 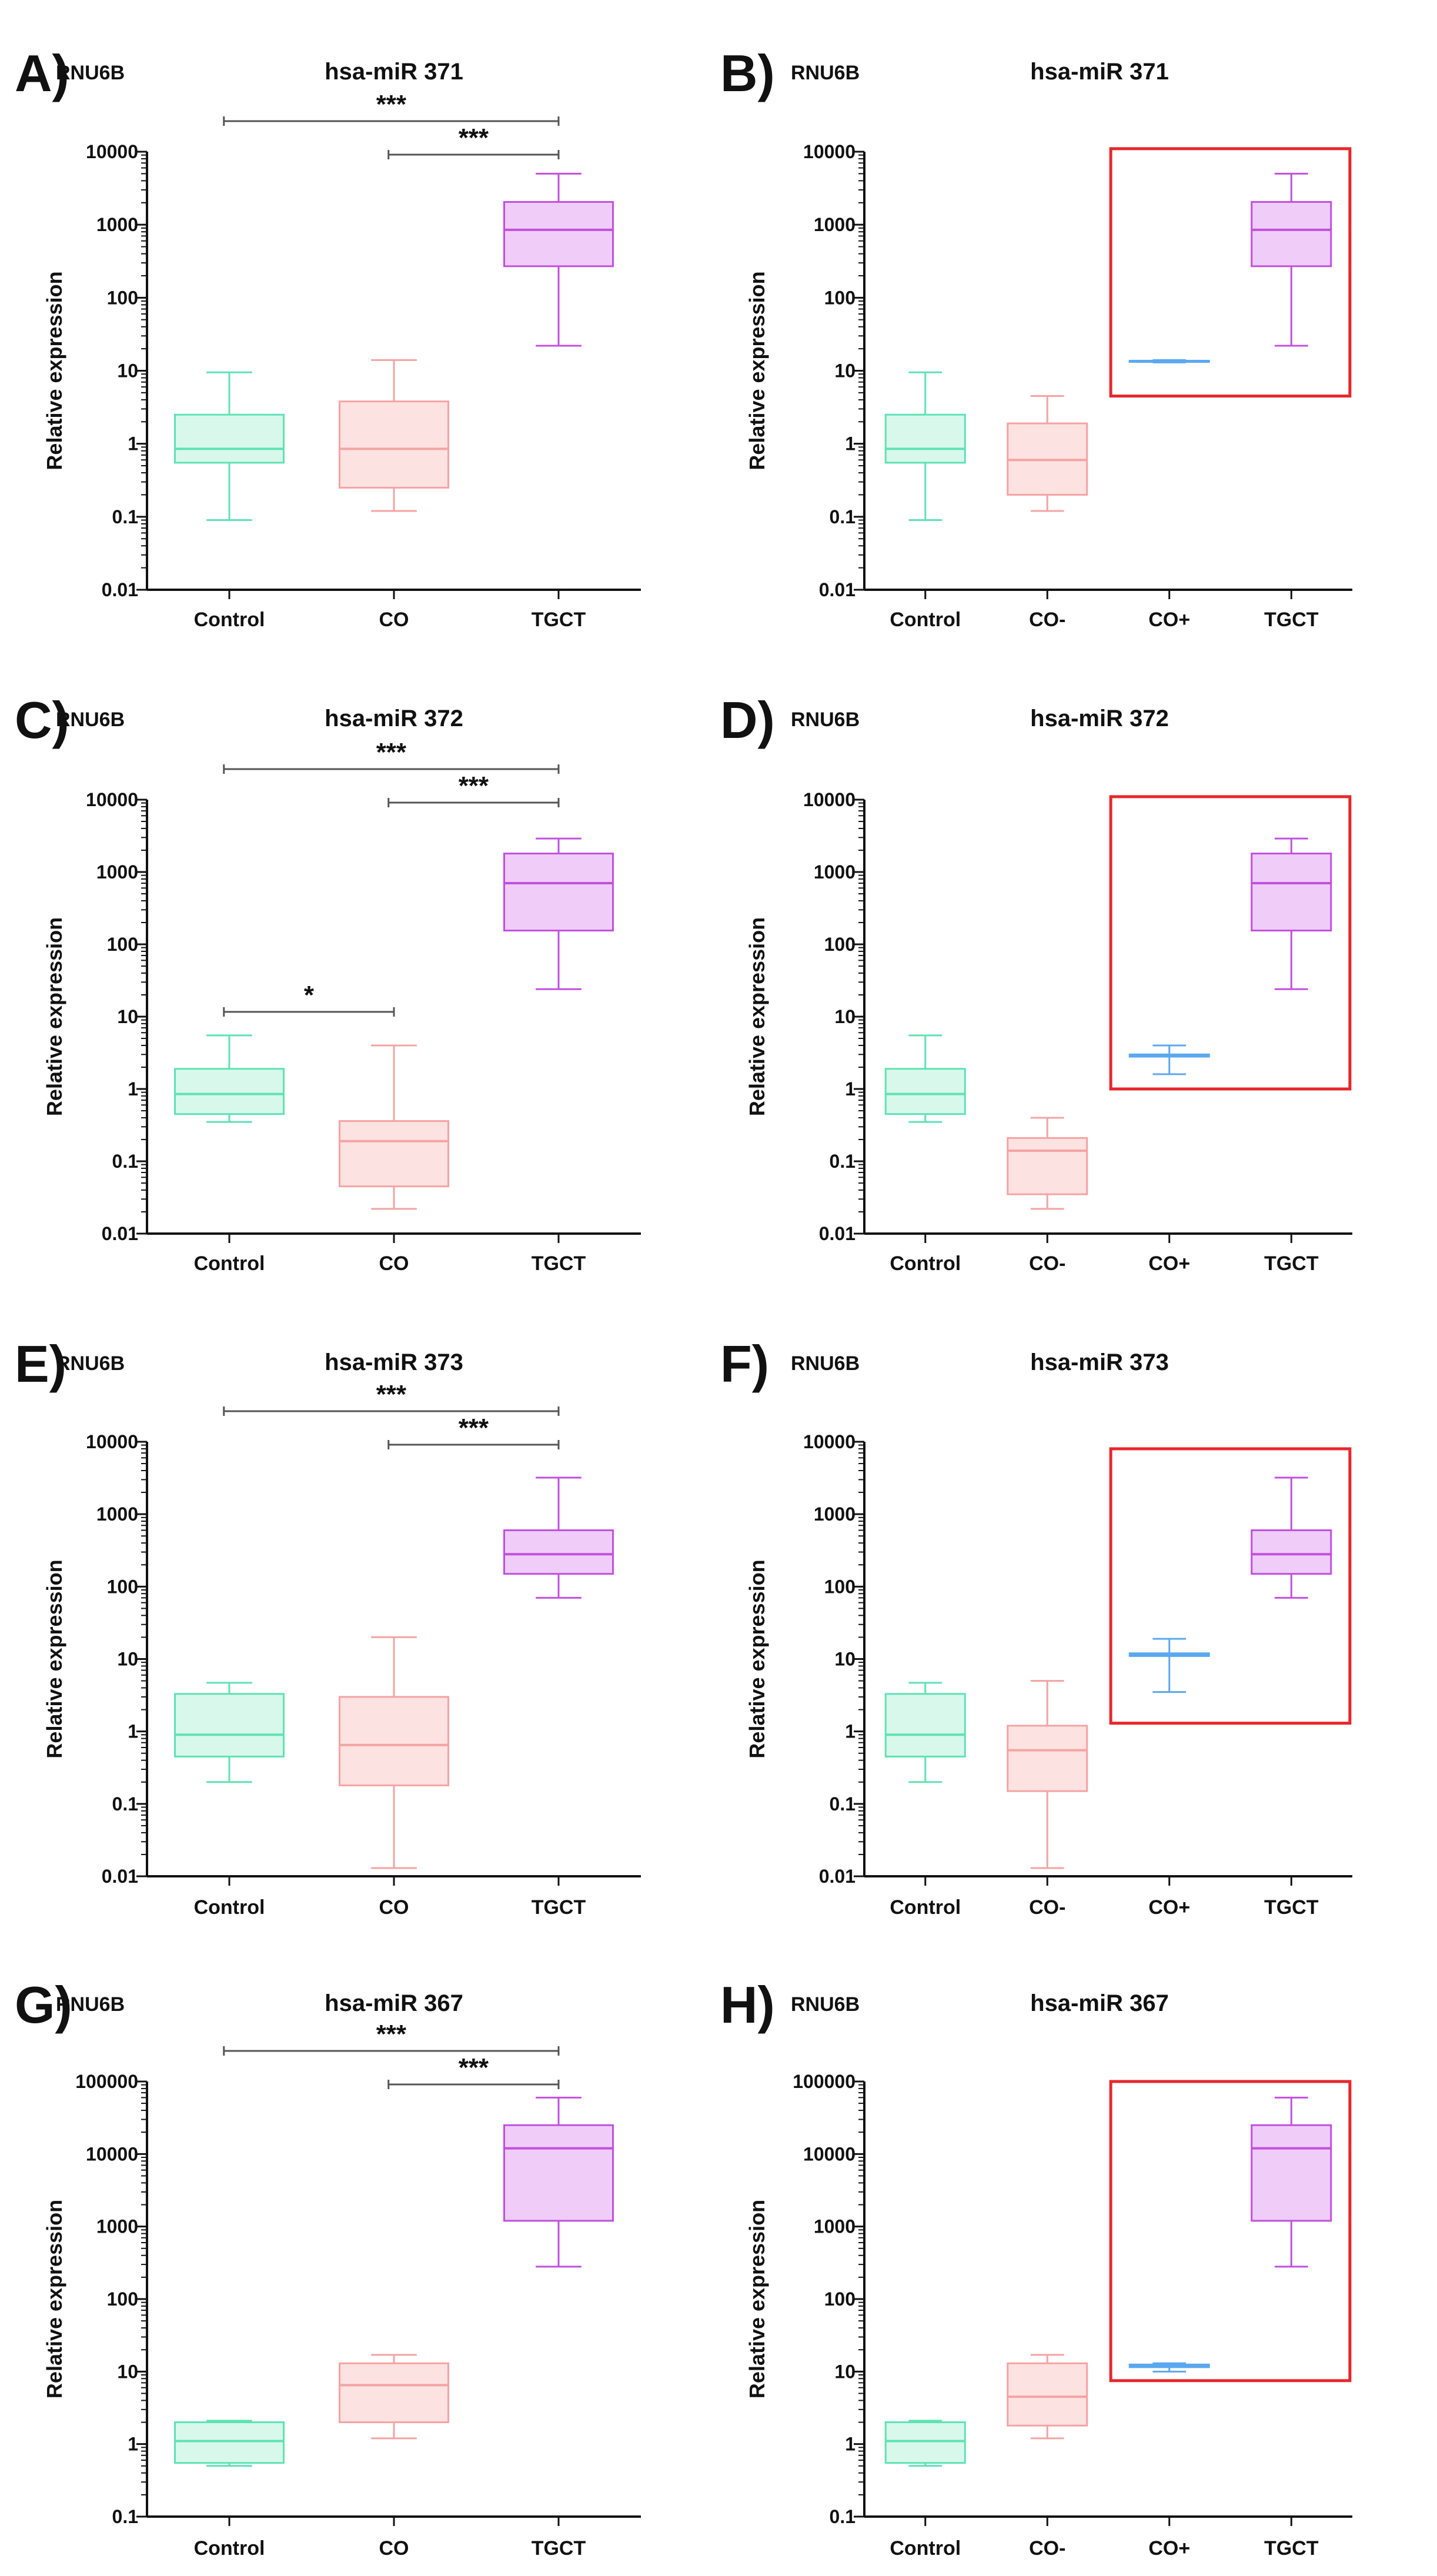 What do you see at coordinates (42, 720) in the screenshot?
I see `panel-label: C)` at bounding box center [42, 720].